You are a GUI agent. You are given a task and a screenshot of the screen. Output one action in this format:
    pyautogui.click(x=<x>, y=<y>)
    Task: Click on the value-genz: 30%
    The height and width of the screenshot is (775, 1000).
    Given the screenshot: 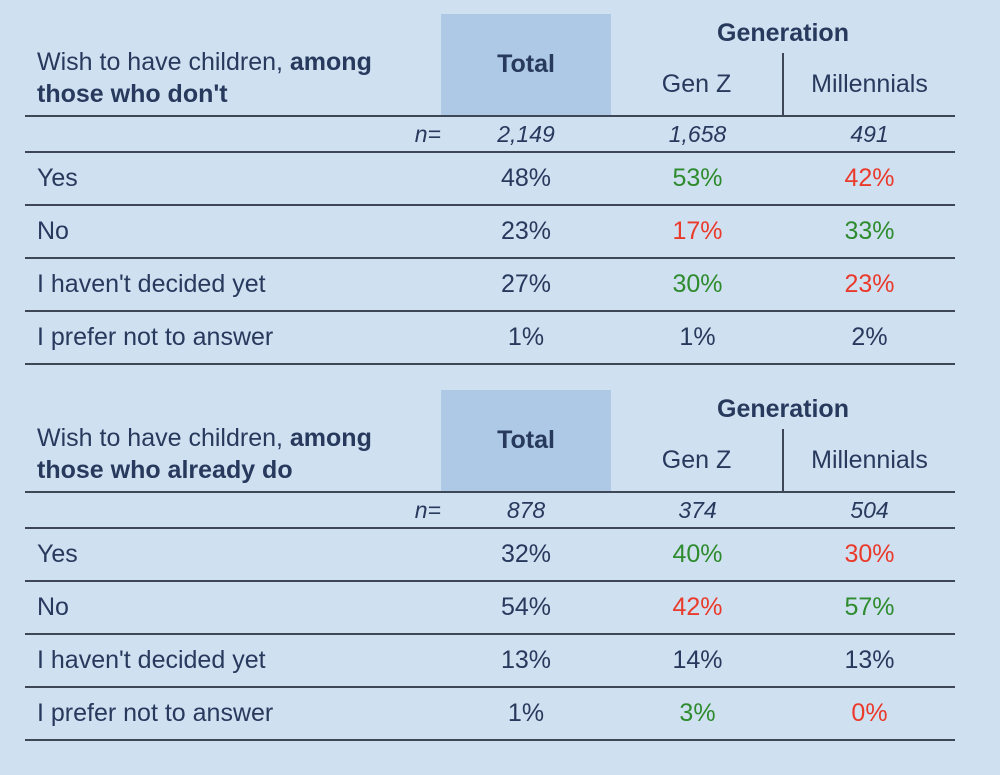 What is the action you would take?
    pyautogui.click(x=697, y=284)
    